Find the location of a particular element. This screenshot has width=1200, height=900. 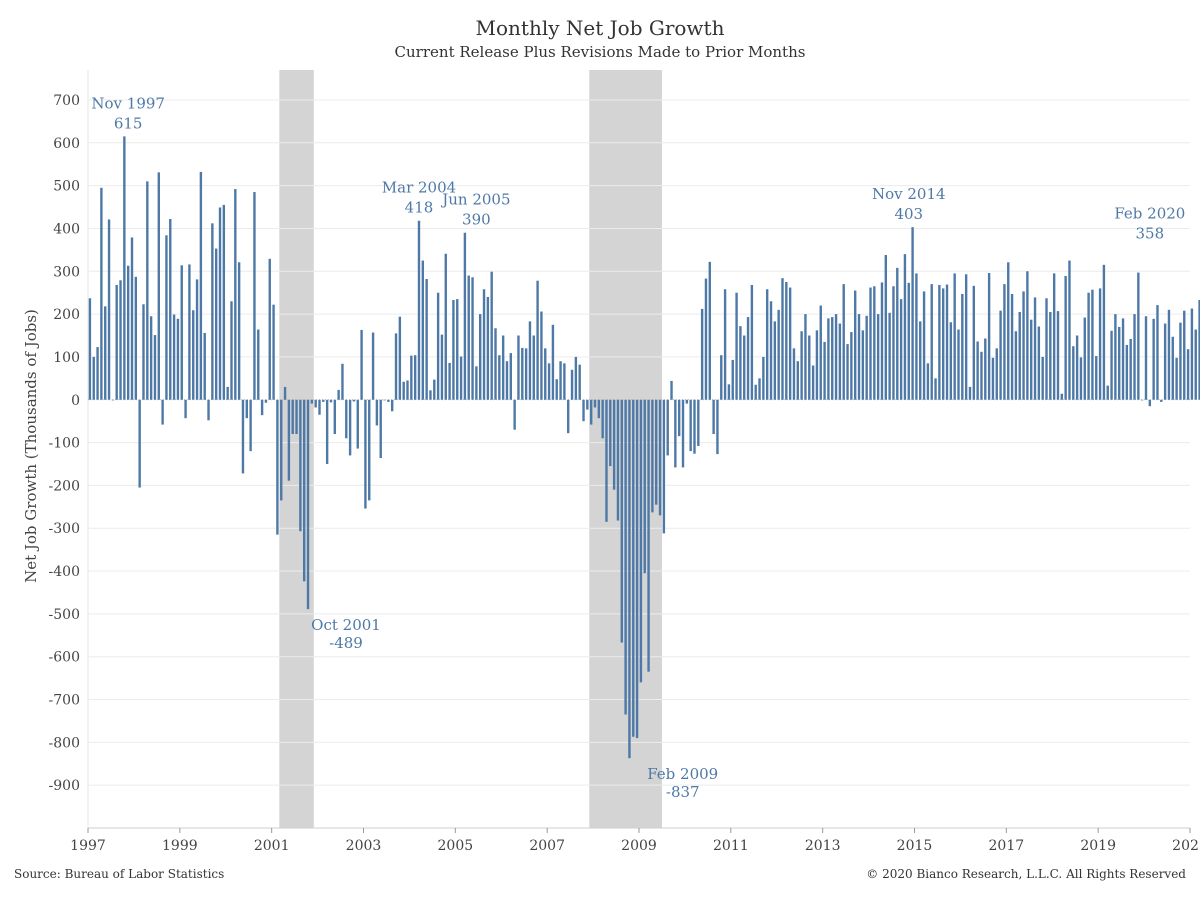

y-tick-label: -300 is located at coordinates (64, 529).